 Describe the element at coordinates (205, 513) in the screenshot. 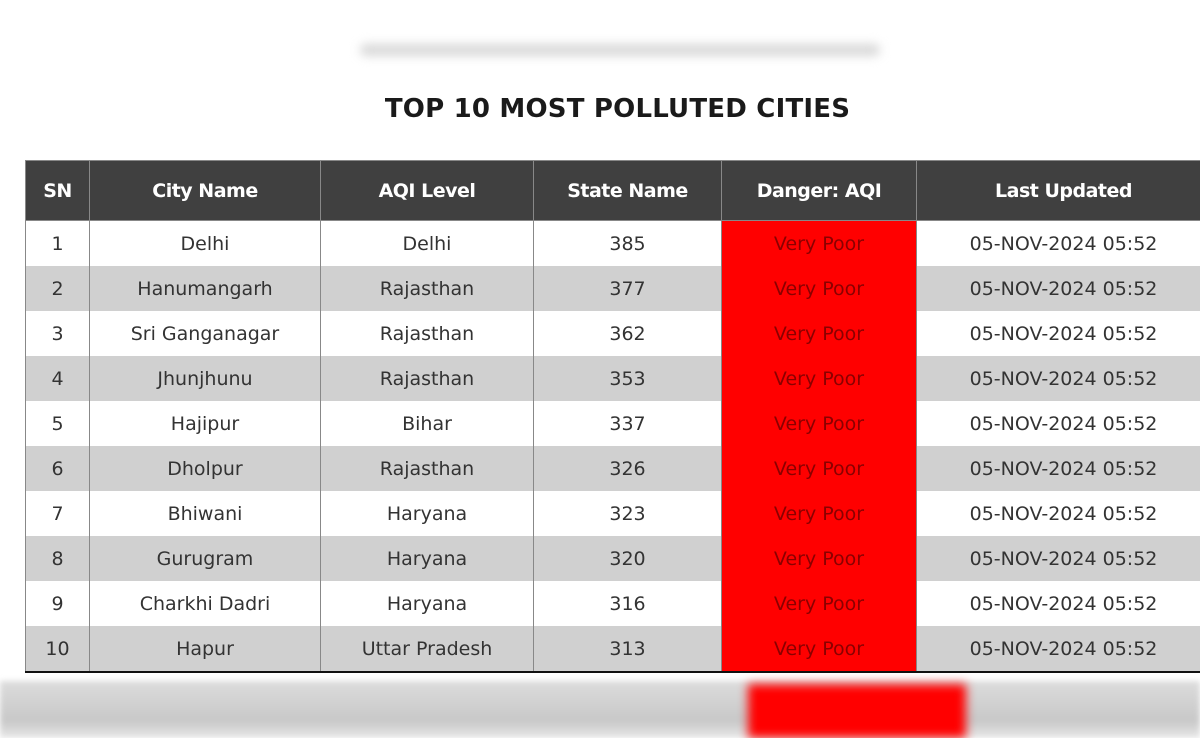

I see `cell-city-name: Bhiwani` at that location.